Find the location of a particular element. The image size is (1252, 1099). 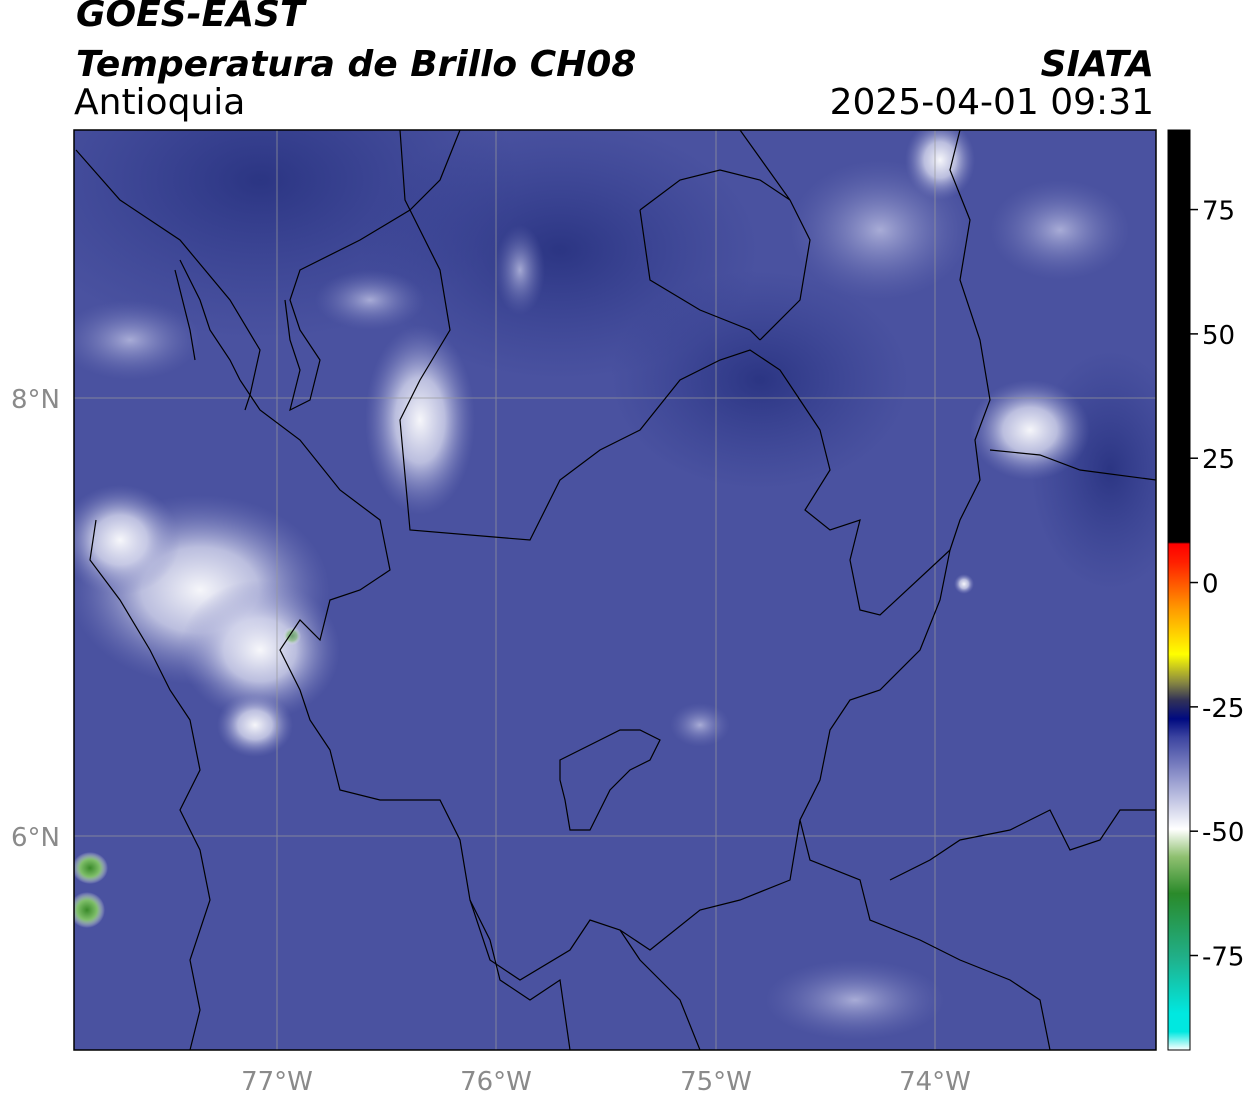

lat-label-8n: 8°N is located at coordinates (35, 400).